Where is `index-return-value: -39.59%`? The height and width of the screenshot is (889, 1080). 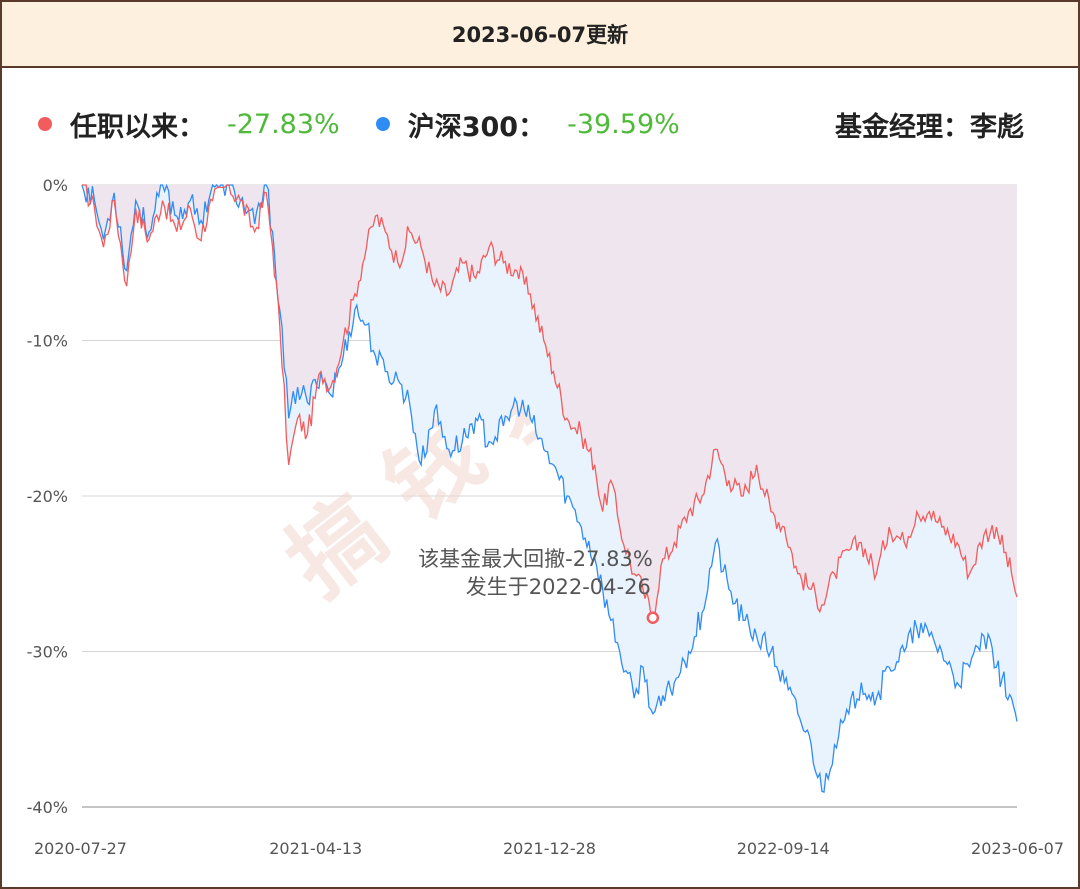 index-return-value: -39.59% is located at coordinates (623, 124).